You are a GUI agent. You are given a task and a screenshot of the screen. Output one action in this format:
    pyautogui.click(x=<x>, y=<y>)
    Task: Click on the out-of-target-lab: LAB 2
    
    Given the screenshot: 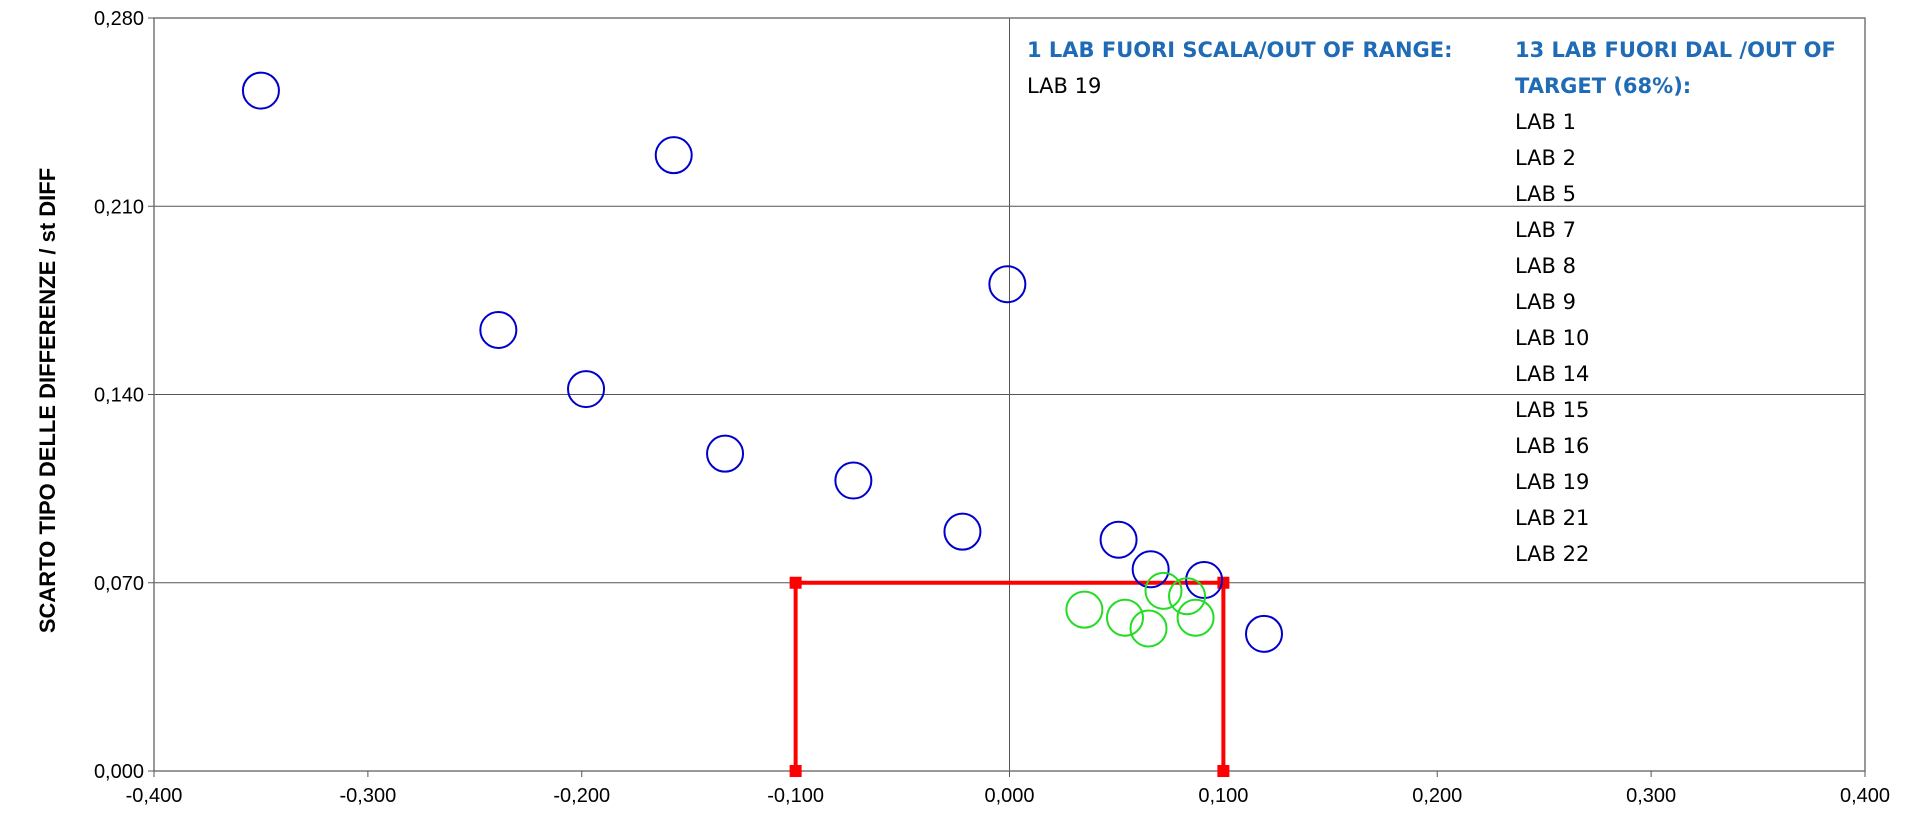 What is the action you would take?
    pyautogui.click(x=1545, y=158)
    